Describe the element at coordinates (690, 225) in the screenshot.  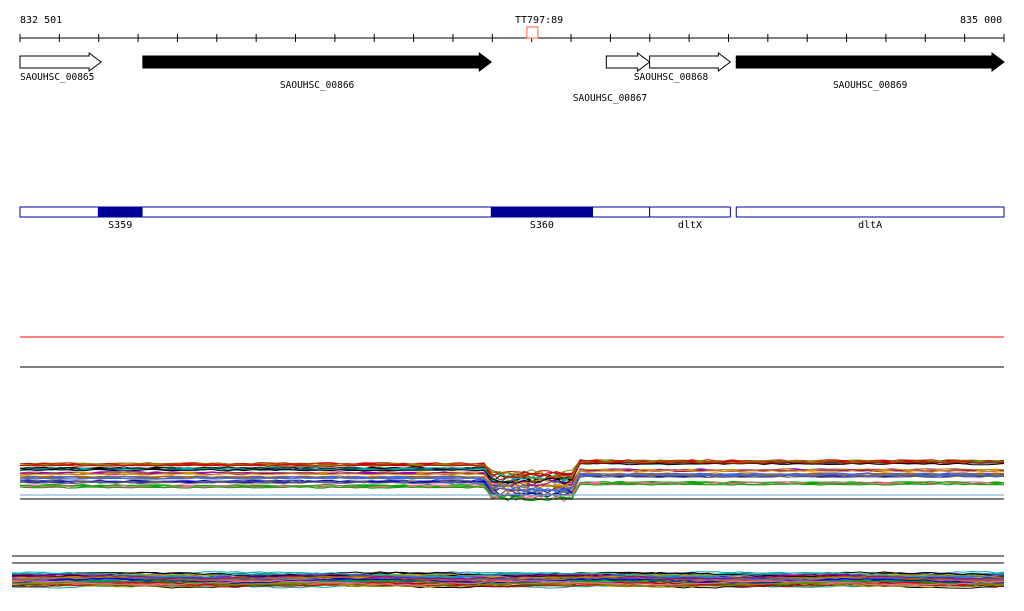
I see `feature-label: dltX` at that location.